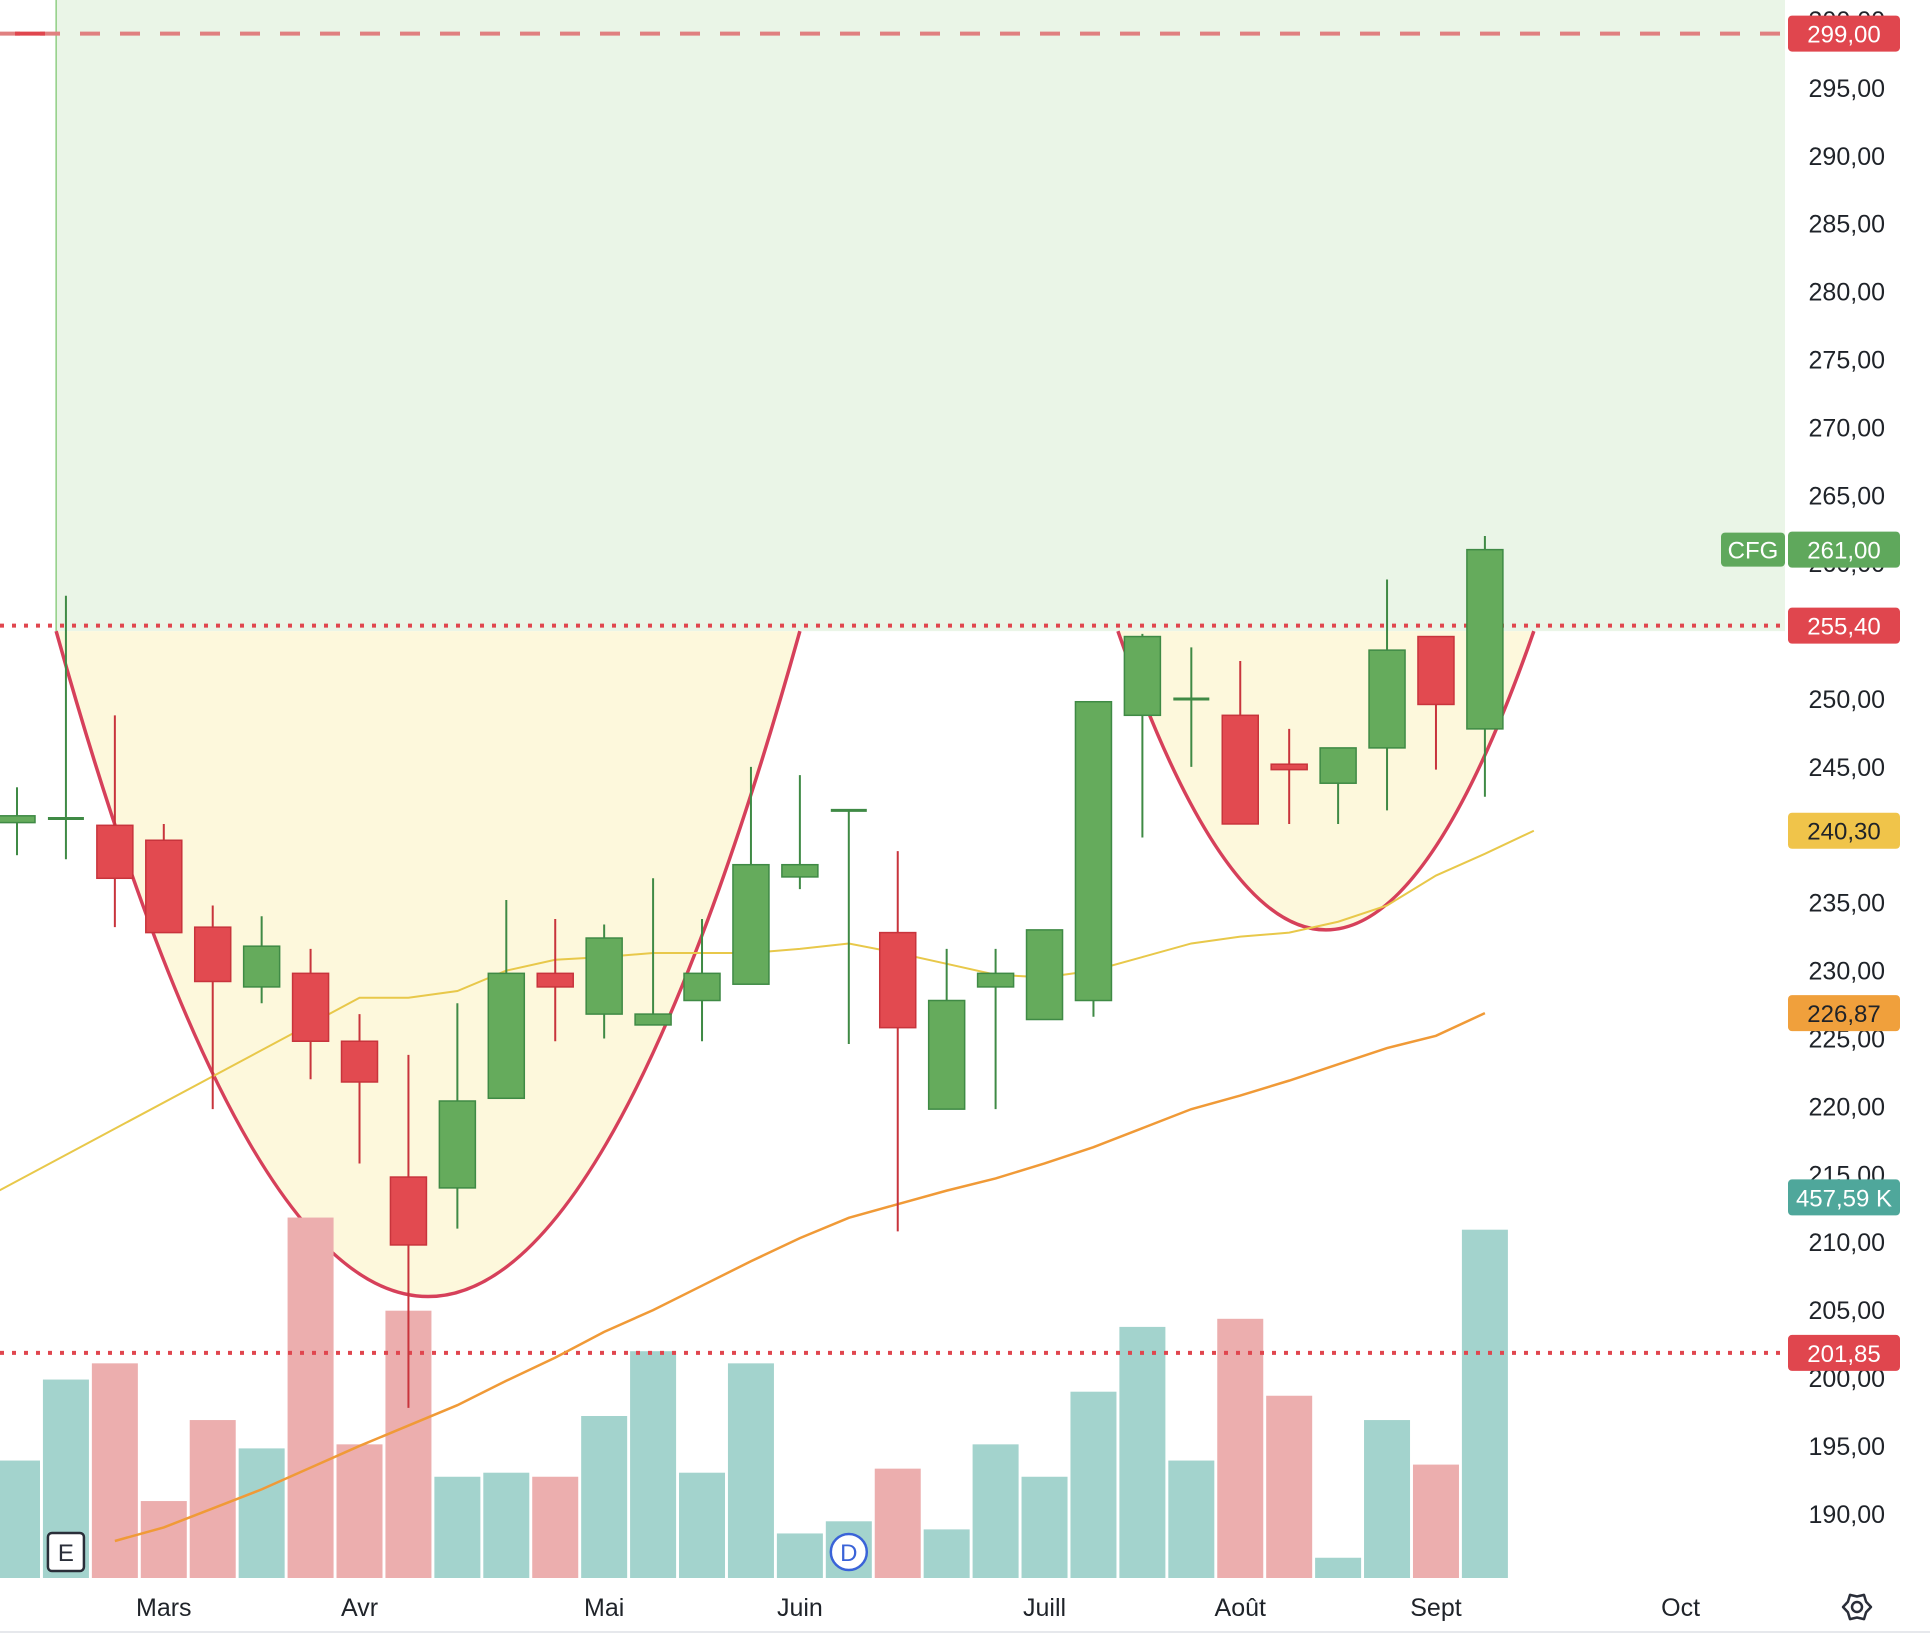  Describe the element at coordinates (1843, 551) in the screenshot. I see `price-badge-label: 261,00` at that location.